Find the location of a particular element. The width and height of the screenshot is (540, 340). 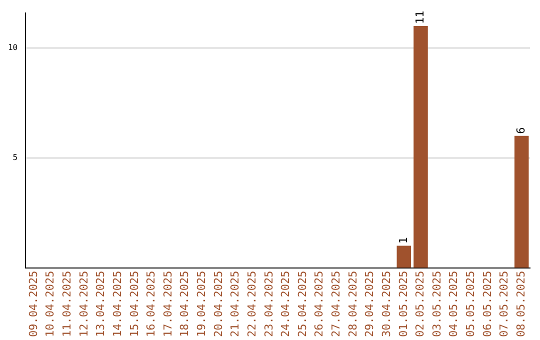

x-tick-label: 27.04.2025 is located at coordinates (336, 304).